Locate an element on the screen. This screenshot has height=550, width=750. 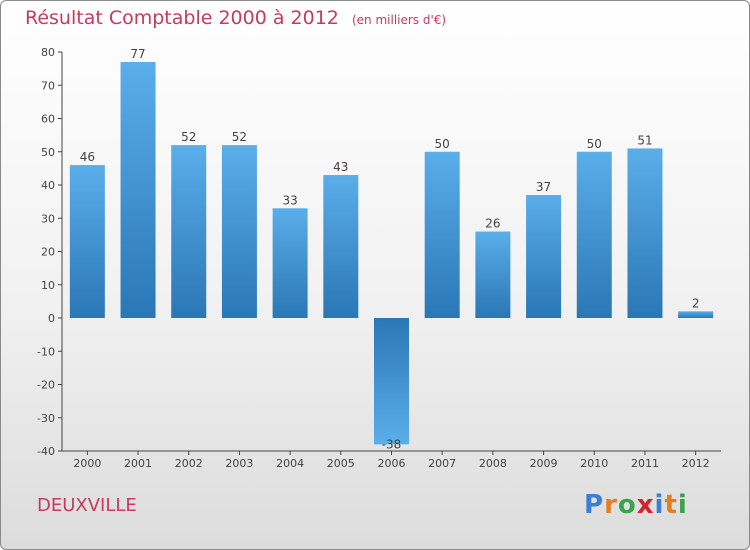
y-tick-label: -40 is located at coordinates (46, 451).